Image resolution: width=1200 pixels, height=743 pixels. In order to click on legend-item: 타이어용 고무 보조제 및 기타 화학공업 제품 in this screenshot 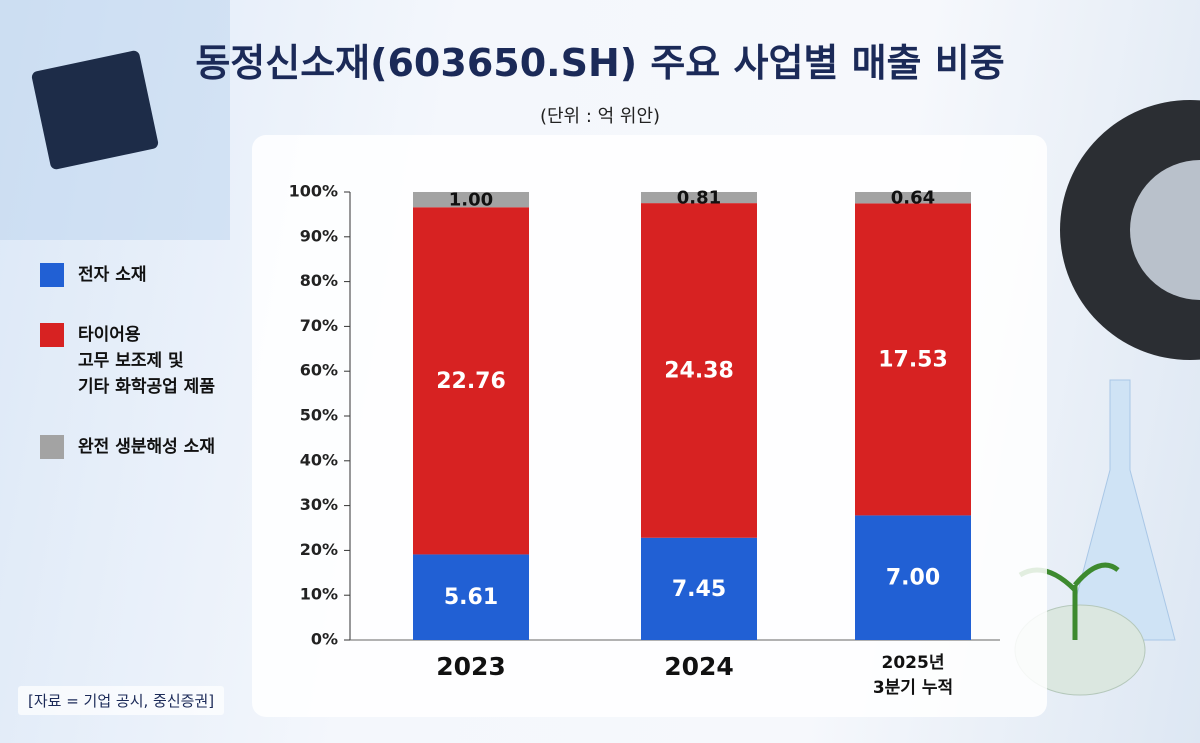, I will do `click(127, 361)`.